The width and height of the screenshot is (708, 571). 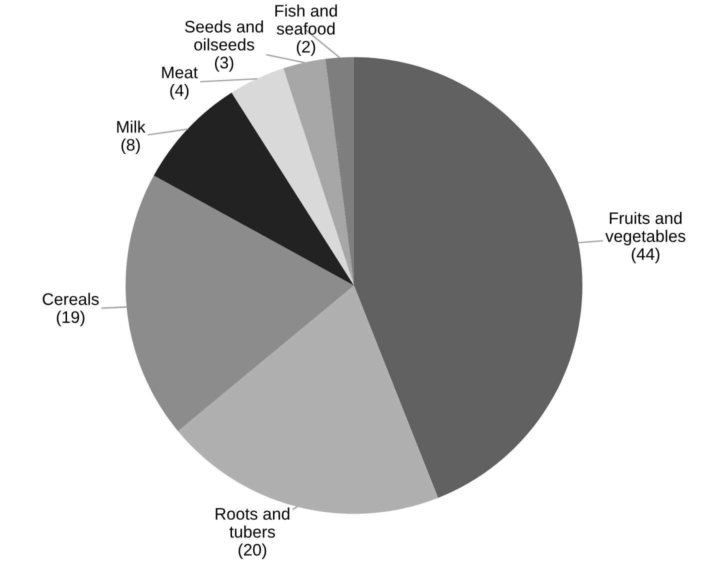 What do you see at coordinates (180, 72) in the screenshot?
I see `slice-label: Meat` at bounding box center [180, 72].